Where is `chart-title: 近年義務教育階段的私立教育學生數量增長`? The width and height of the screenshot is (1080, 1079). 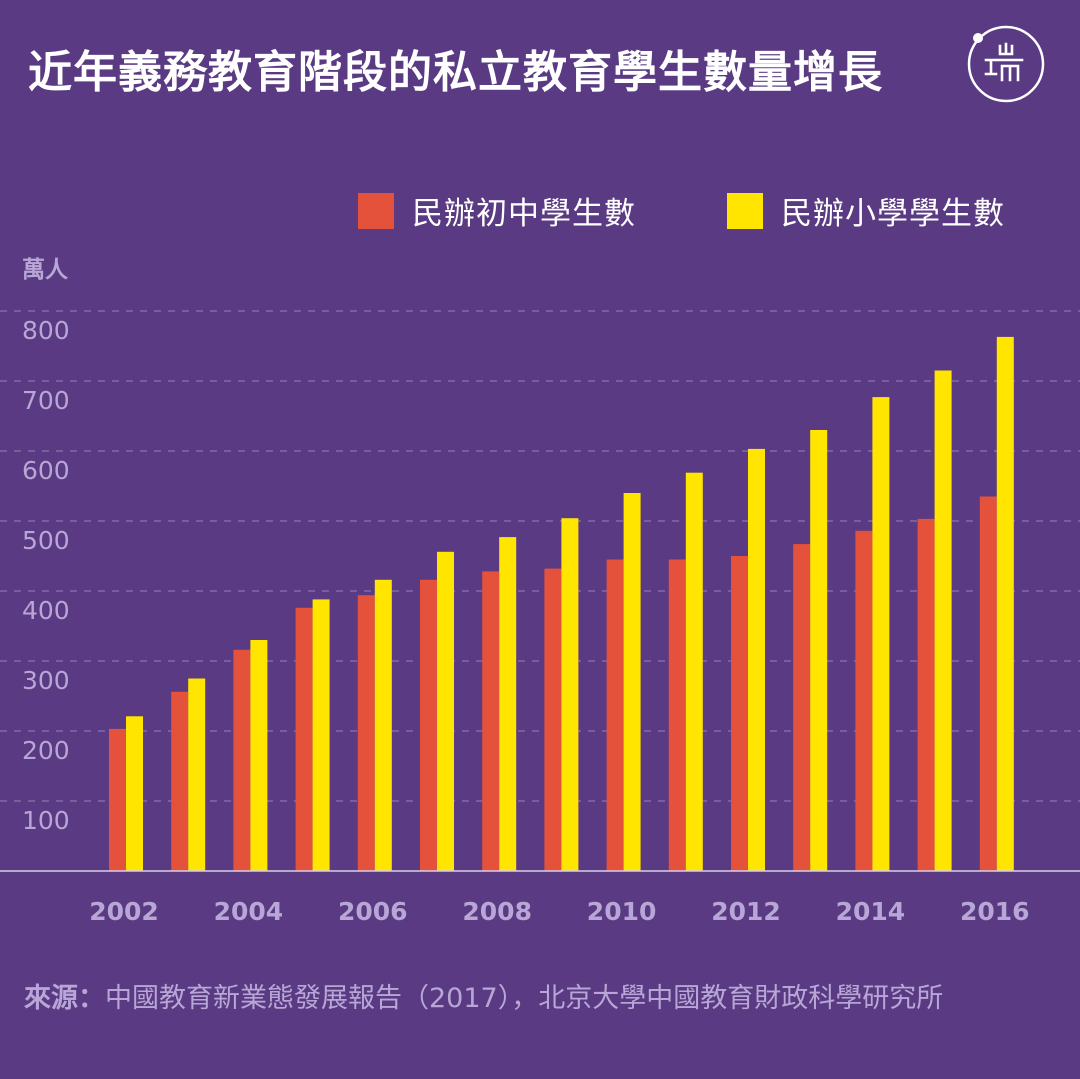
chart-title: 近年義務教育階段的私立教育學生數量增長 is located at coordinates (455, 72).